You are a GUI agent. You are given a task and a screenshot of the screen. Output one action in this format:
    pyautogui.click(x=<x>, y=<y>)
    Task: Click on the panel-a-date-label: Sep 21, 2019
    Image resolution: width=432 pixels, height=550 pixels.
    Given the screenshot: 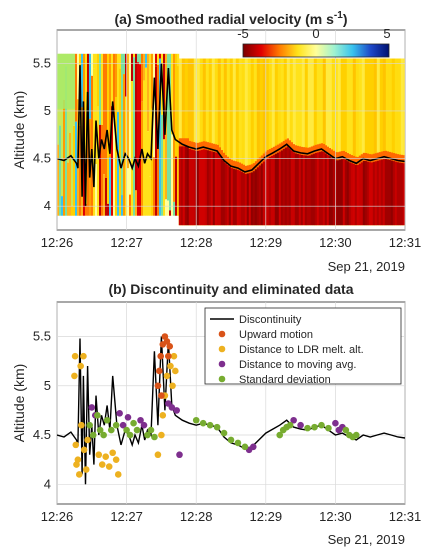 What is the action you would take?
    pyautogui.click(x=366, y=266)
    